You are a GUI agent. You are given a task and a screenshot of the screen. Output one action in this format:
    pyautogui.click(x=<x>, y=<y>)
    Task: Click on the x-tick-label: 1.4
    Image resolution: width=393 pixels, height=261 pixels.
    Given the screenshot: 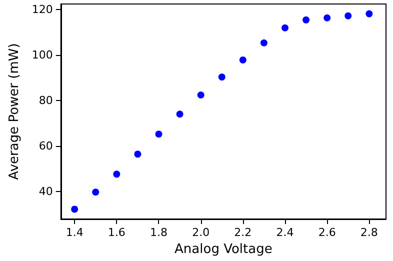 What is the action you would take?
    pyautogui.click(x=75, y=232)
    